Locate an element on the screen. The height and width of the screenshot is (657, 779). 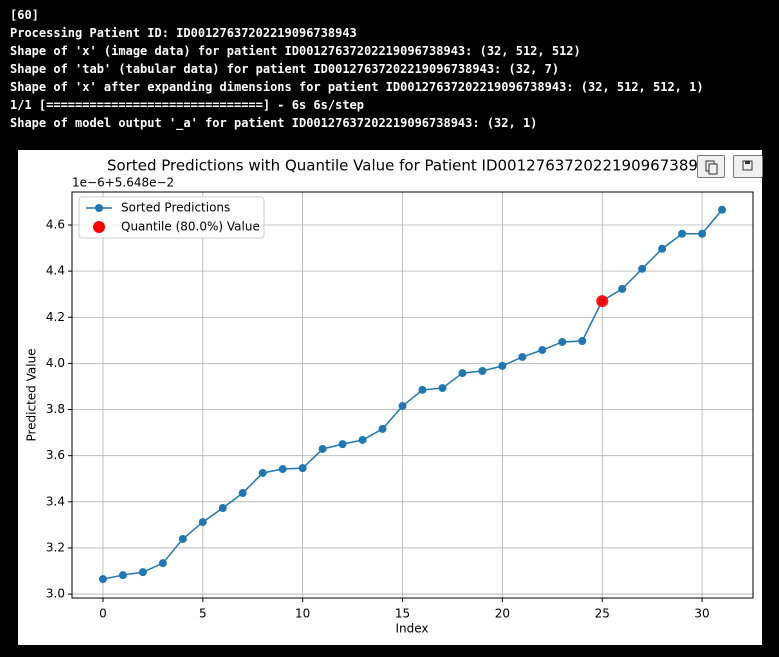
offset-text: 1e−6+5.648e−2 is located at coordinates (123, 183).